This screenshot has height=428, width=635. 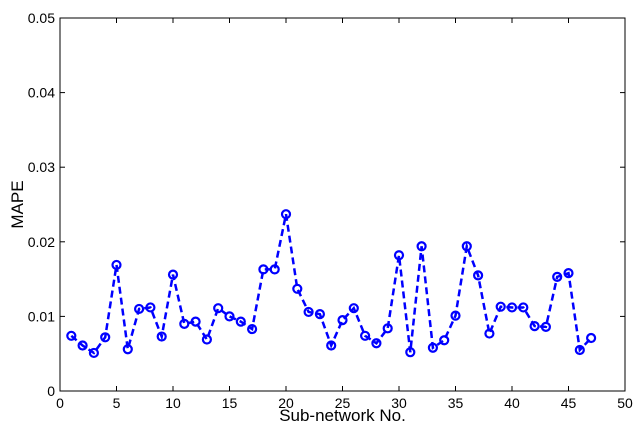 What do you see at coordinates (51, 391) in the screenshot?
I see `y-tick-label: 0` at bounding box center [51, 391].